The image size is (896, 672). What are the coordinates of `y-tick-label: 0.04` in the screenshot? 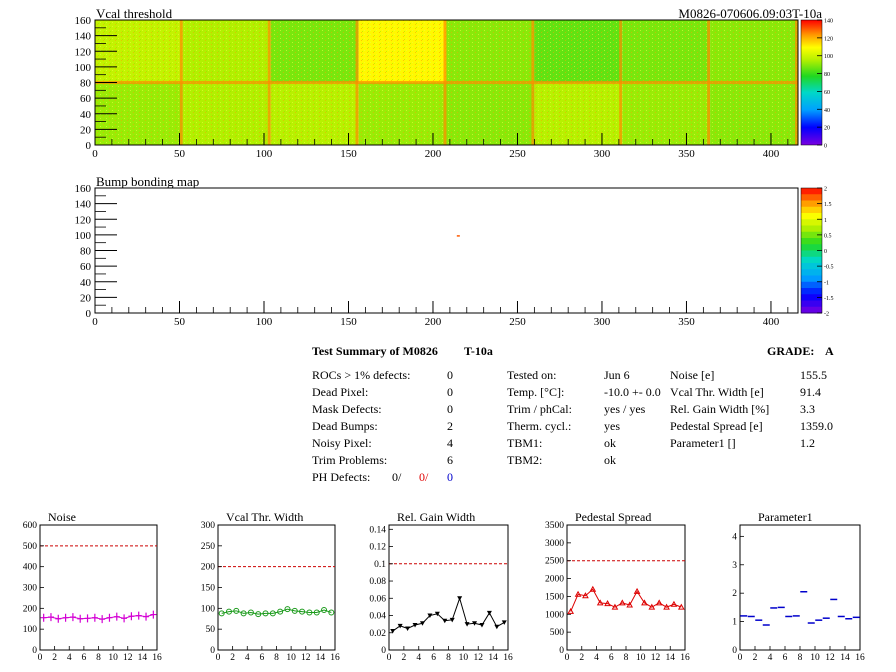 It's located at (377, 617).